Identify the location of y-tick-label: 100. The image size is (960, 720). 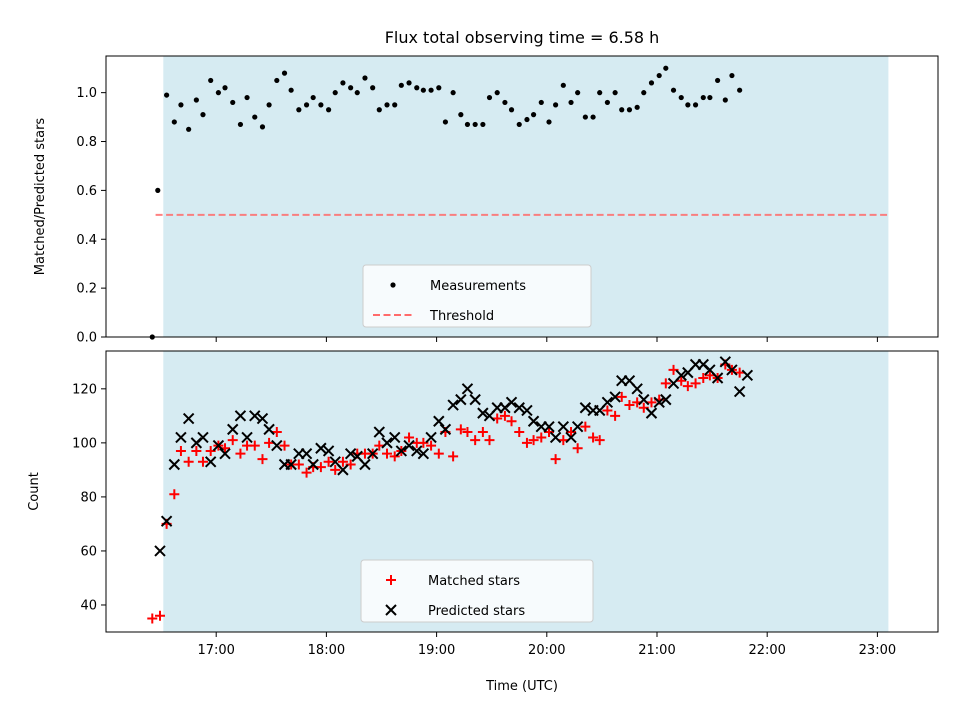
(84, 443).